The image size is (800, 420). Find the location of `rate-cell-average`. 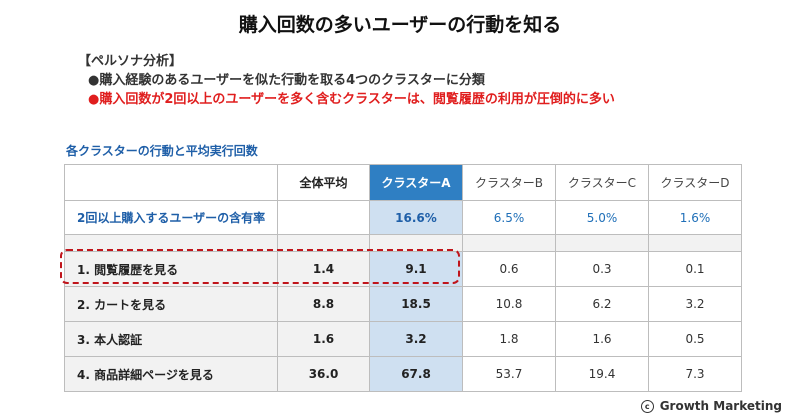

rate-cell-average is located at coordinates (323, 217).